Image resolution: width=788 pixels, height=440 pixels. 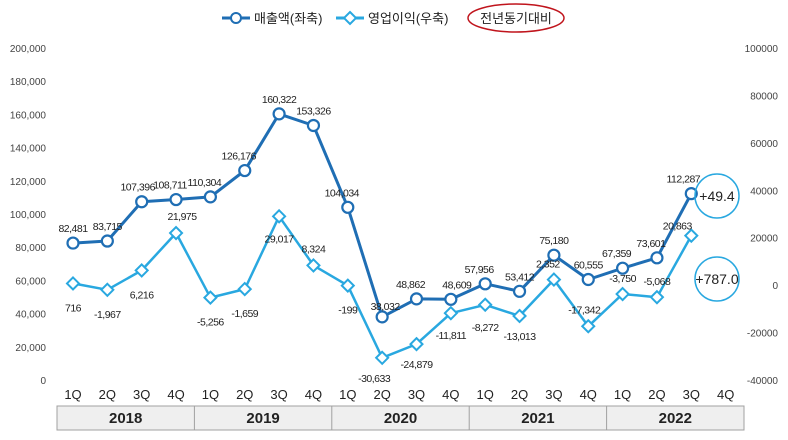 What do you see at coordinates (584, 310) in the screenshot?
I see `operating-profit-data-label: -17,342` at bounding box center [584, 310].